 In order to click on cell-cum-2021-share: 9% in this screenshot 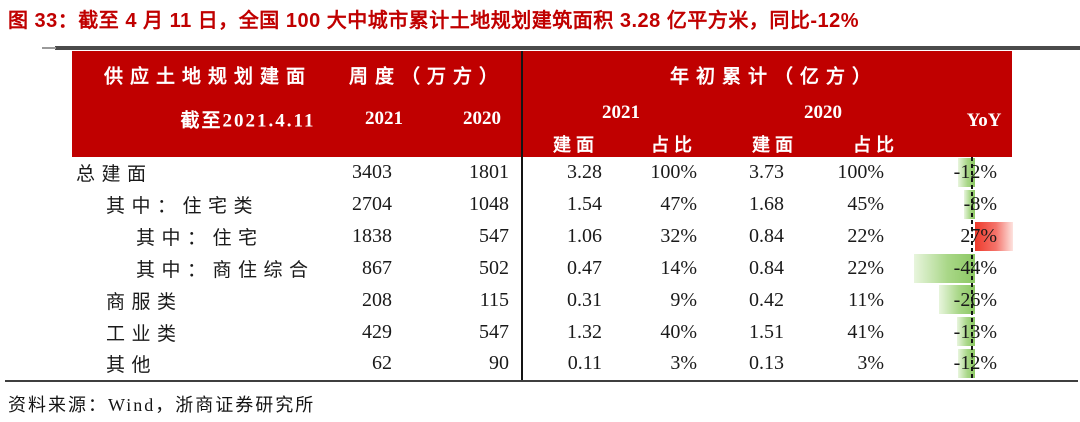, I will do `click(683, 299)`.